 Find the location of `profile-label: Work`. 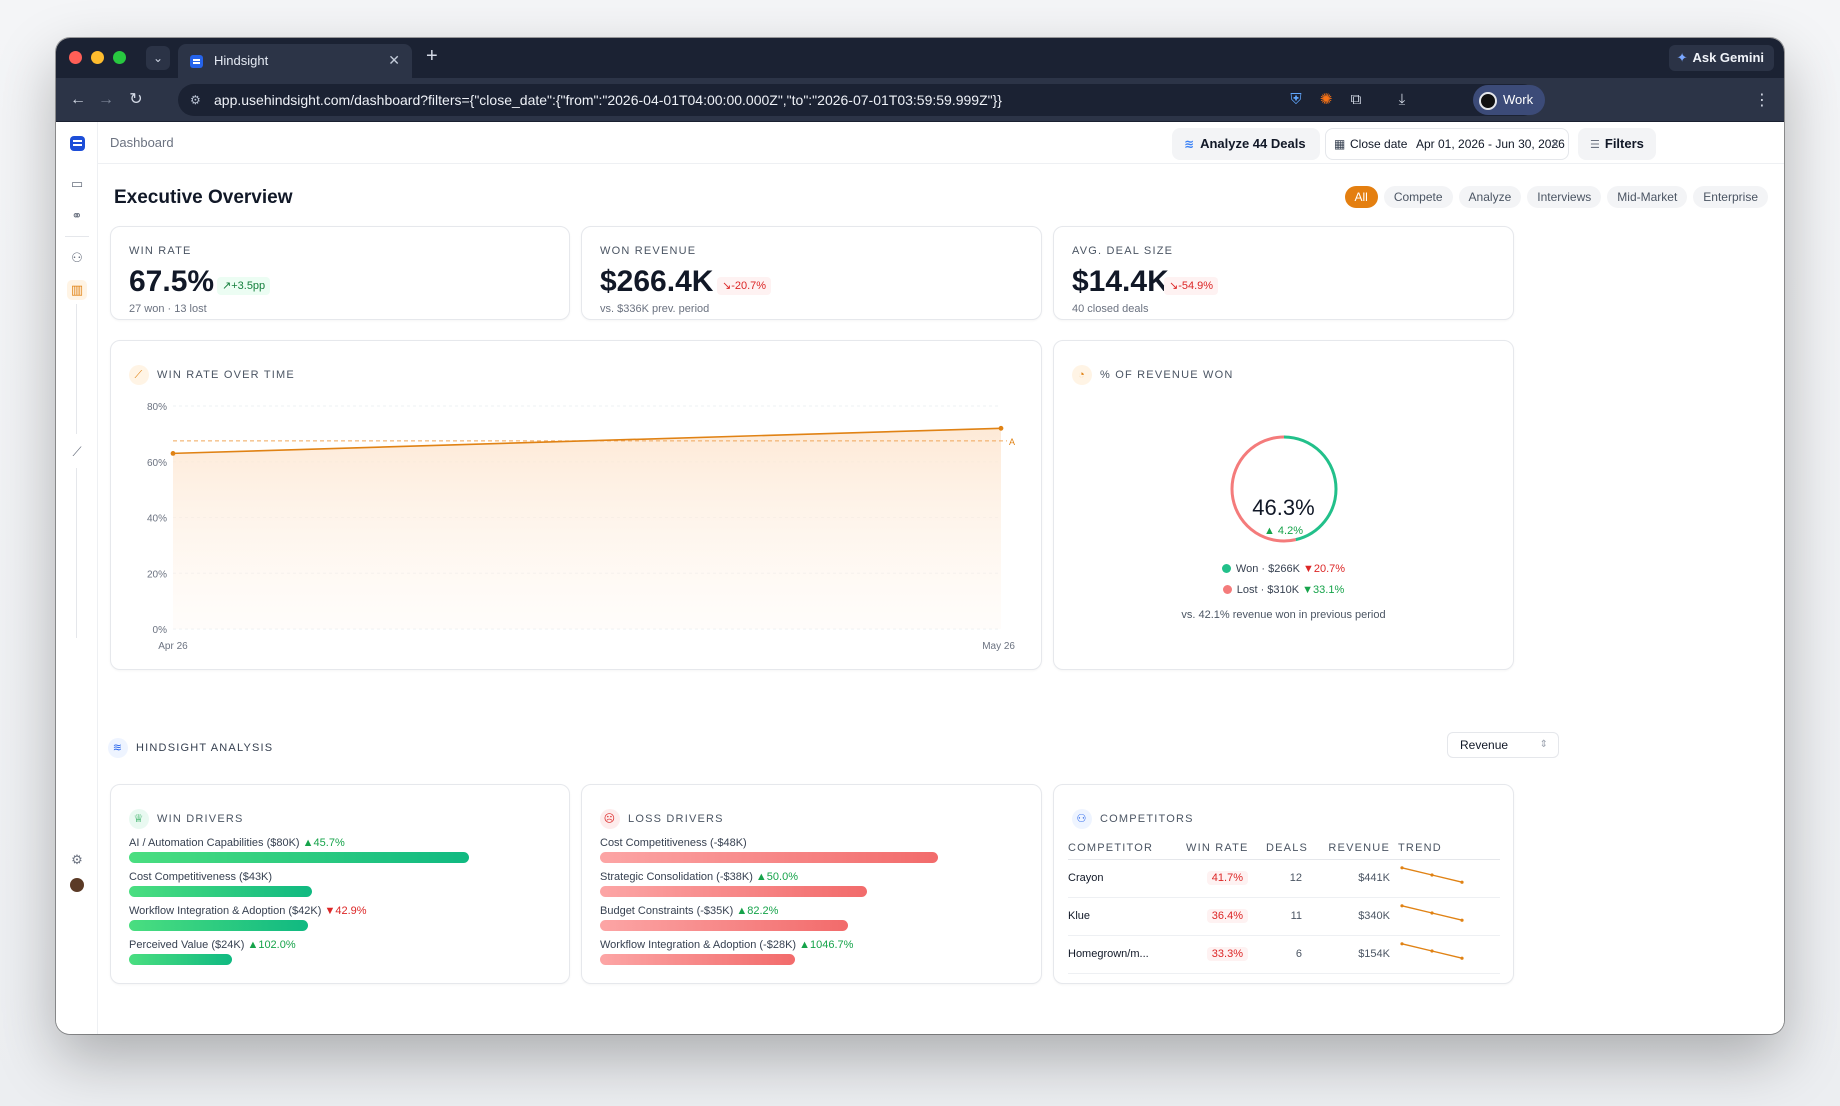

profile-label: Work is located at coordinates (1518, 99).